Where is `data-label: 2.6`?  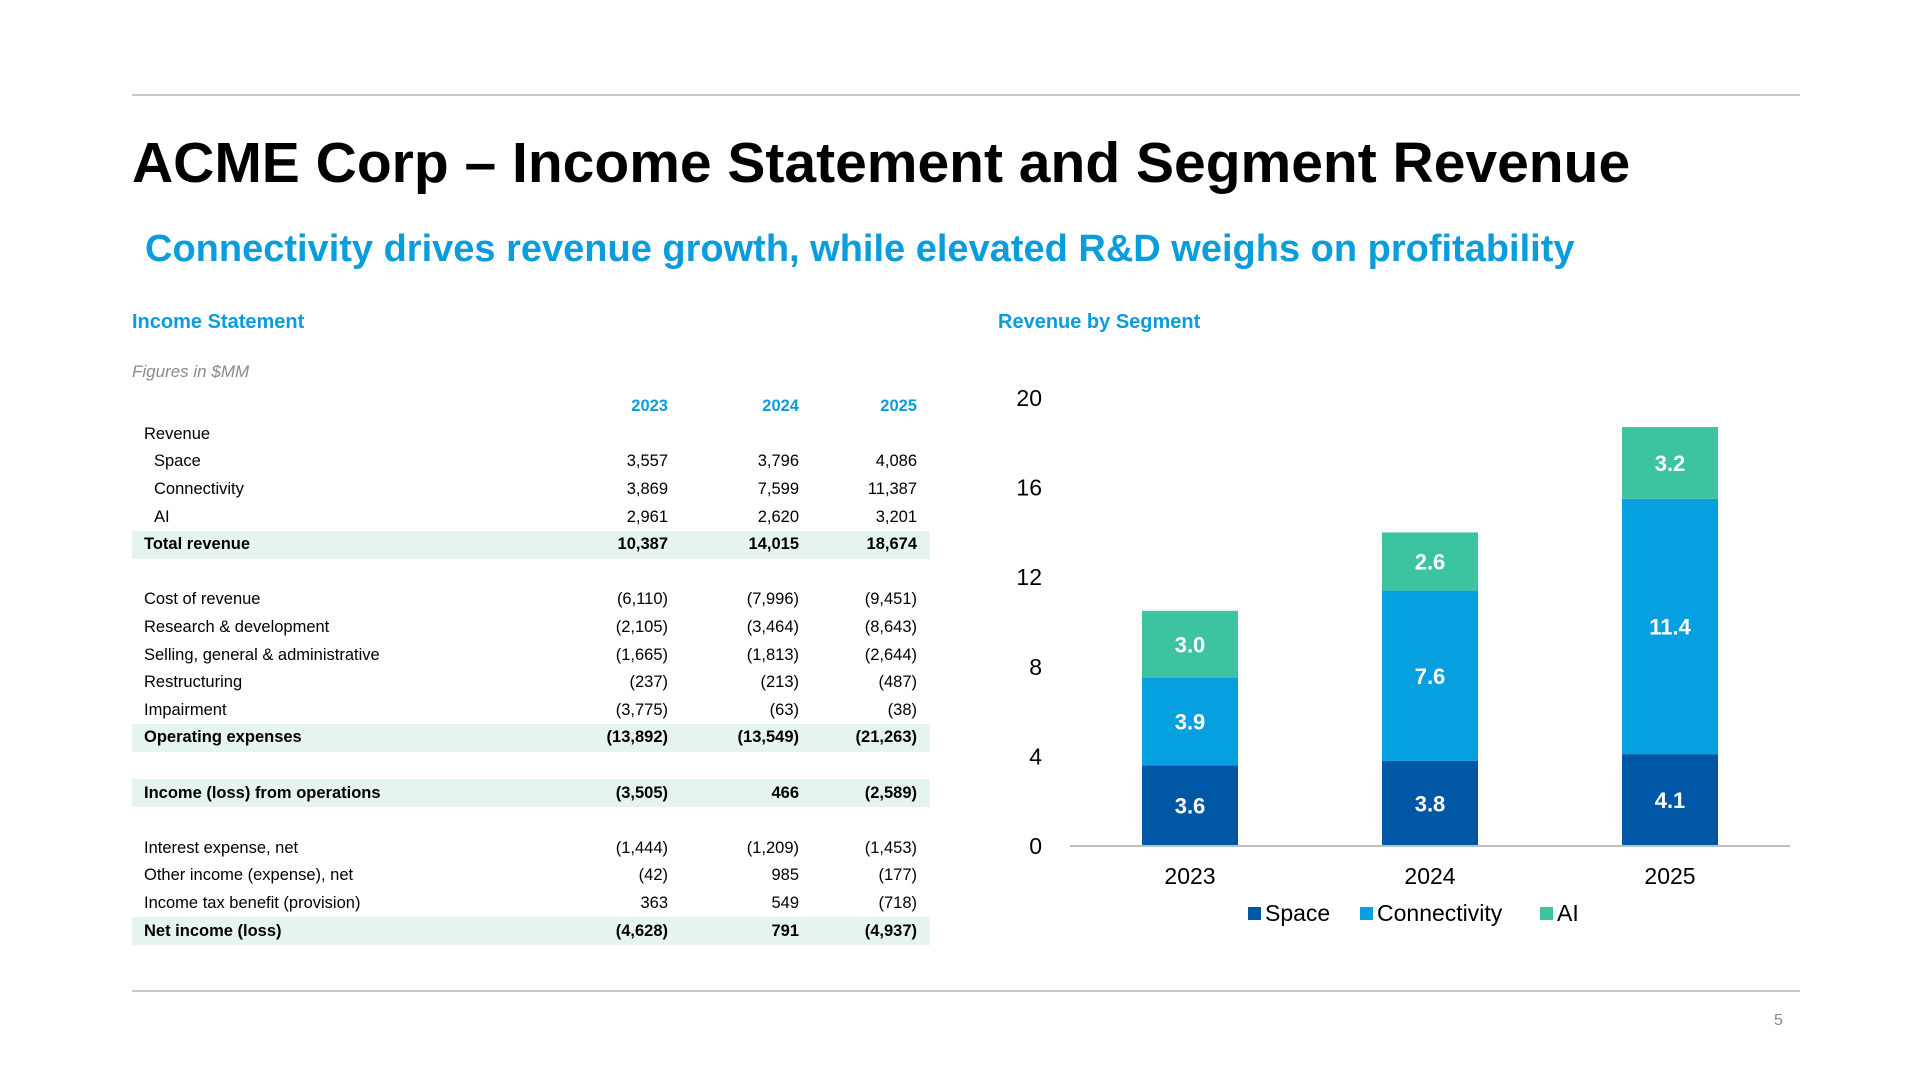 data-label: 2.6 is located at coordinates (1430, 562).